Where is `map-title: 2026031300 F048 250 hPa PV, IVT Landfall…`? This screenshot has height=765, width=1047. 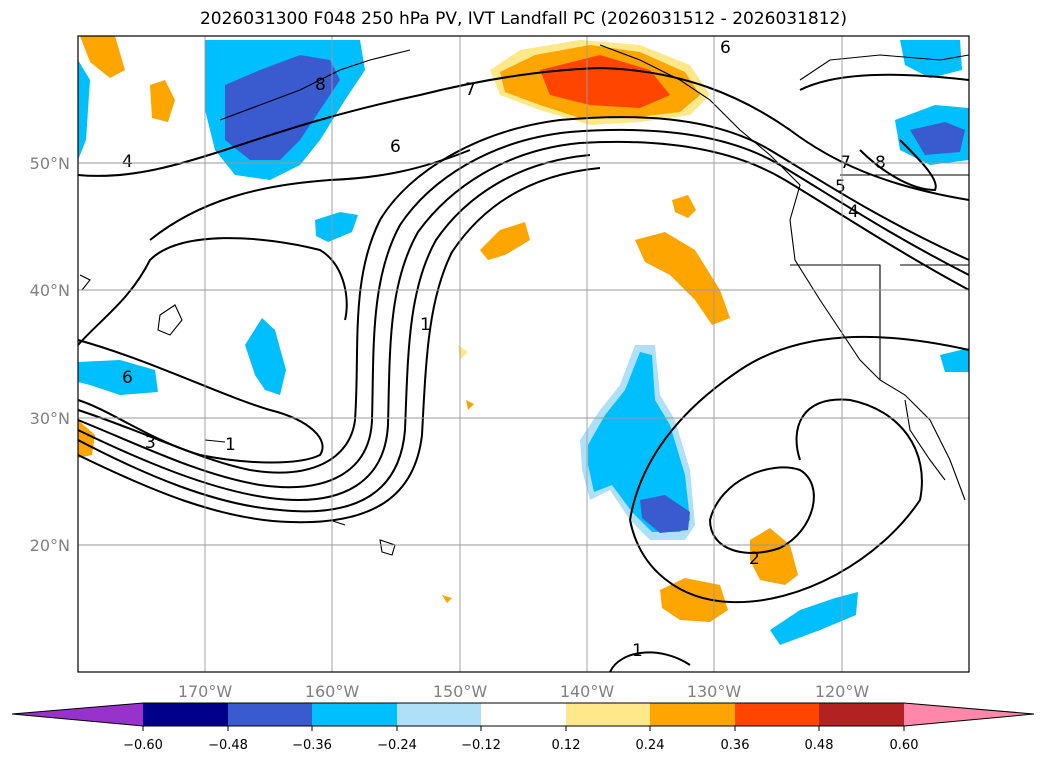 map-title: 2026031300 F048 250 hPa PV, IVT Landfall… is located at coordinates (523, 19).